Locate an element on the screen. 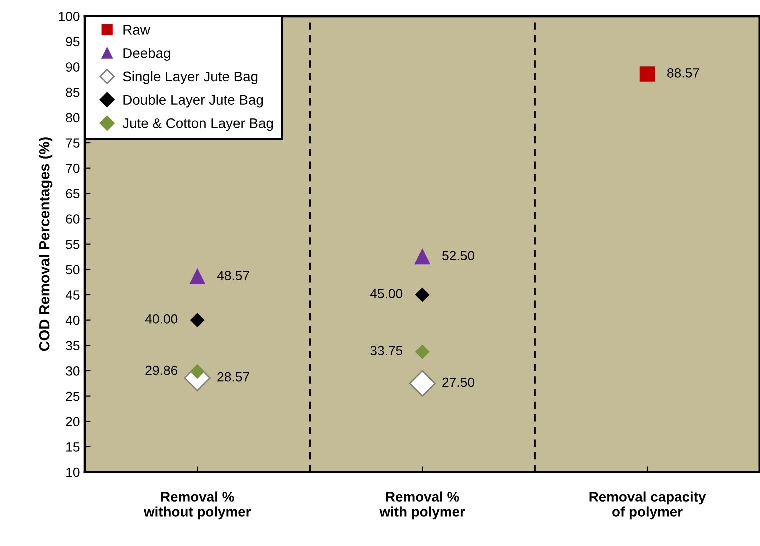  y-tick-label: 40 is located at coordinates (73, 321).